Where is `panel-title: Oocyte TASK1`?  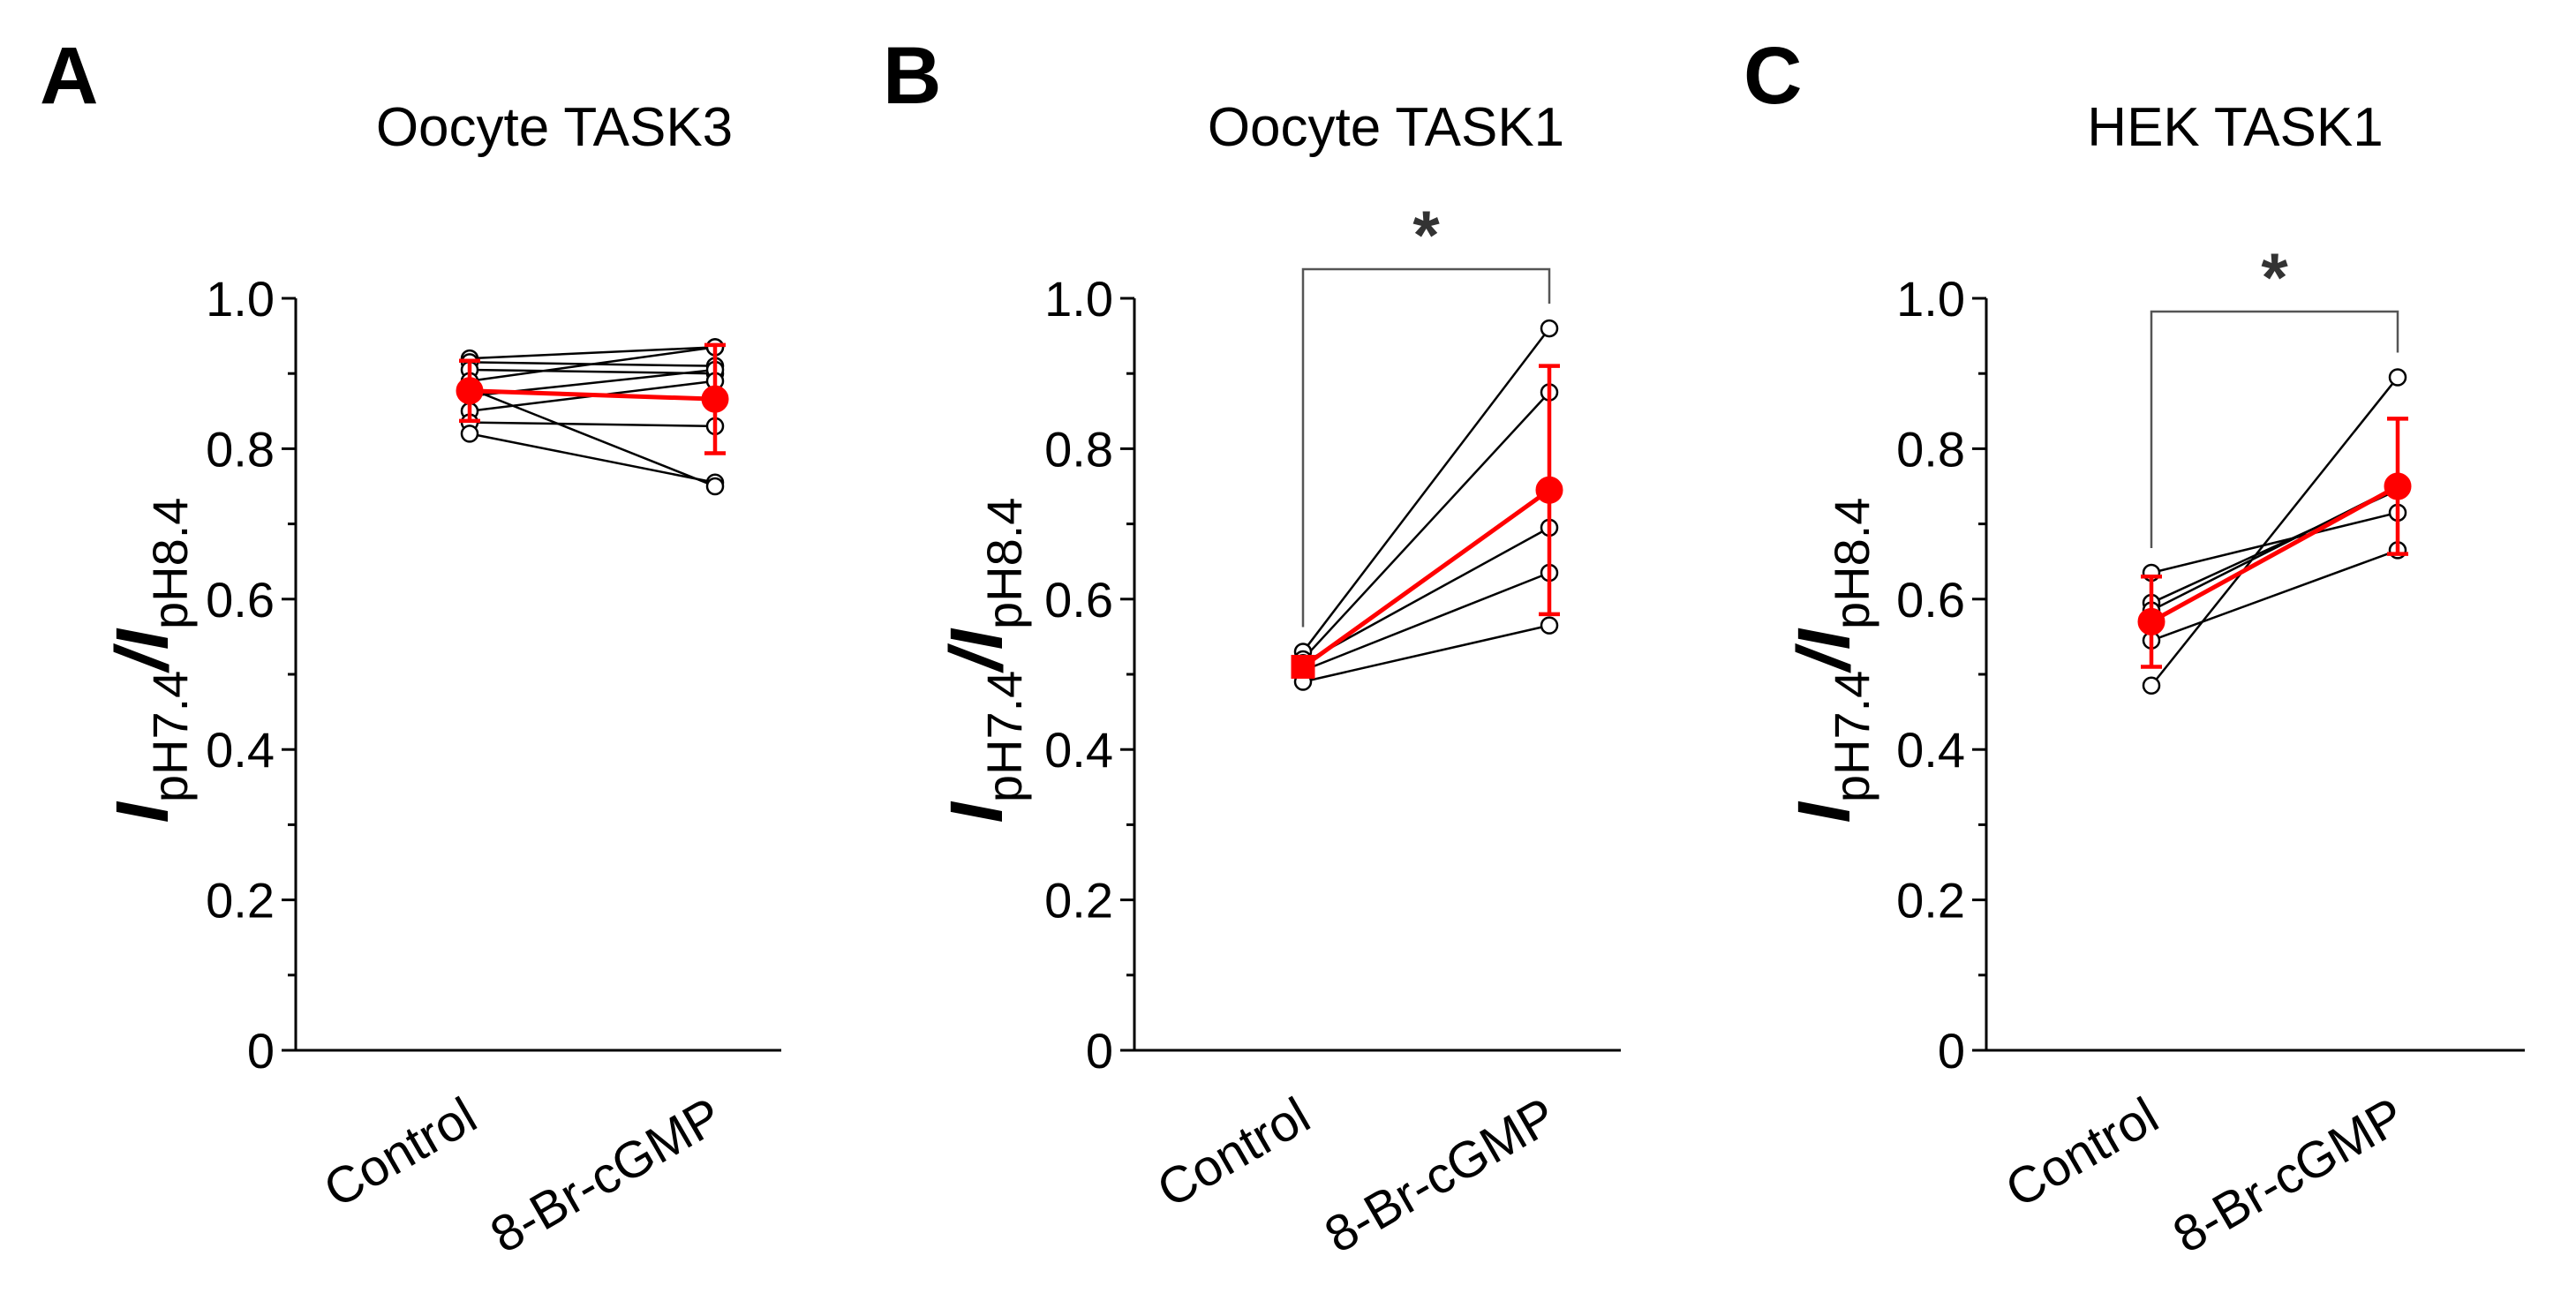
panel-title: Oocyte TASK1 is located at coordinates (1386, 127).